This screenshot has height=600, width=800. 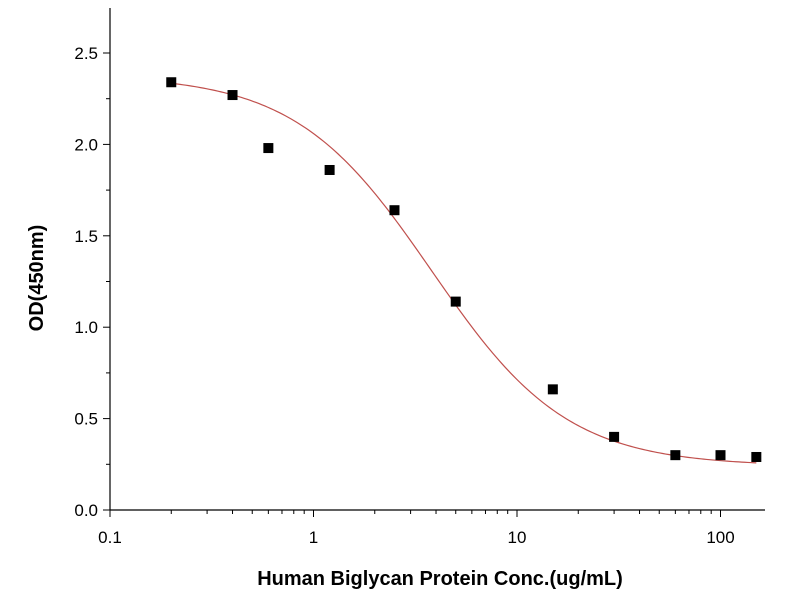 What do you see at coordinates (86, 236) in the screenshot?
I see `y-tick-label: 1.5` at bounding box center [86, 236].